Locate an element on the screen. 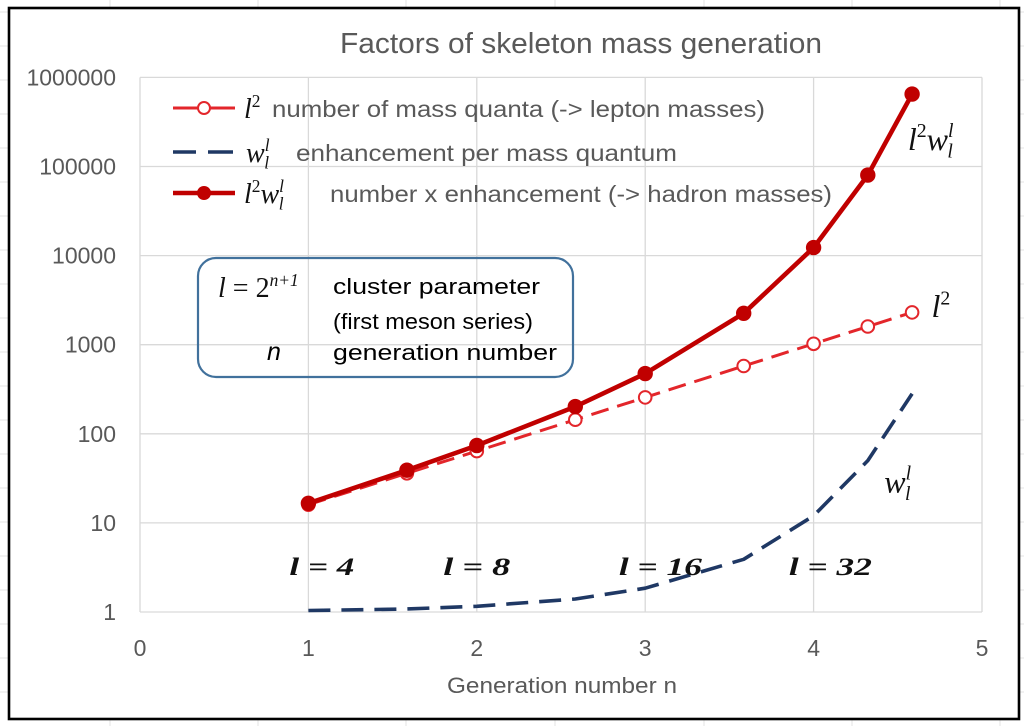 The width and height of the screenshot is (1024, 726). y-tick-label: 1000000 is located at coordinates (71, 77).